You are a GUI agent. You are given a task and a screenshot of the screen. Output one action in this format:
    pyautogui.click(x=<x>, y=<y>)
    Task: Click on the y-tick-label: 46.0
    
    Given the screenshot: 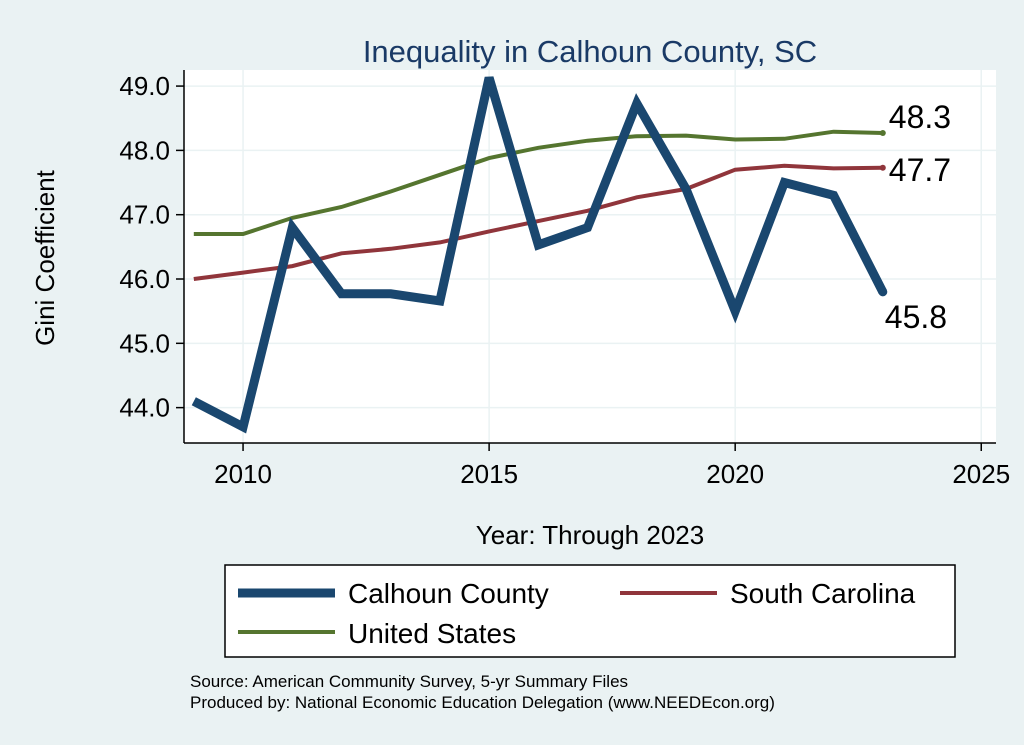 What is the action you would take?
    pyautogui.click(x=144, y=279)
    